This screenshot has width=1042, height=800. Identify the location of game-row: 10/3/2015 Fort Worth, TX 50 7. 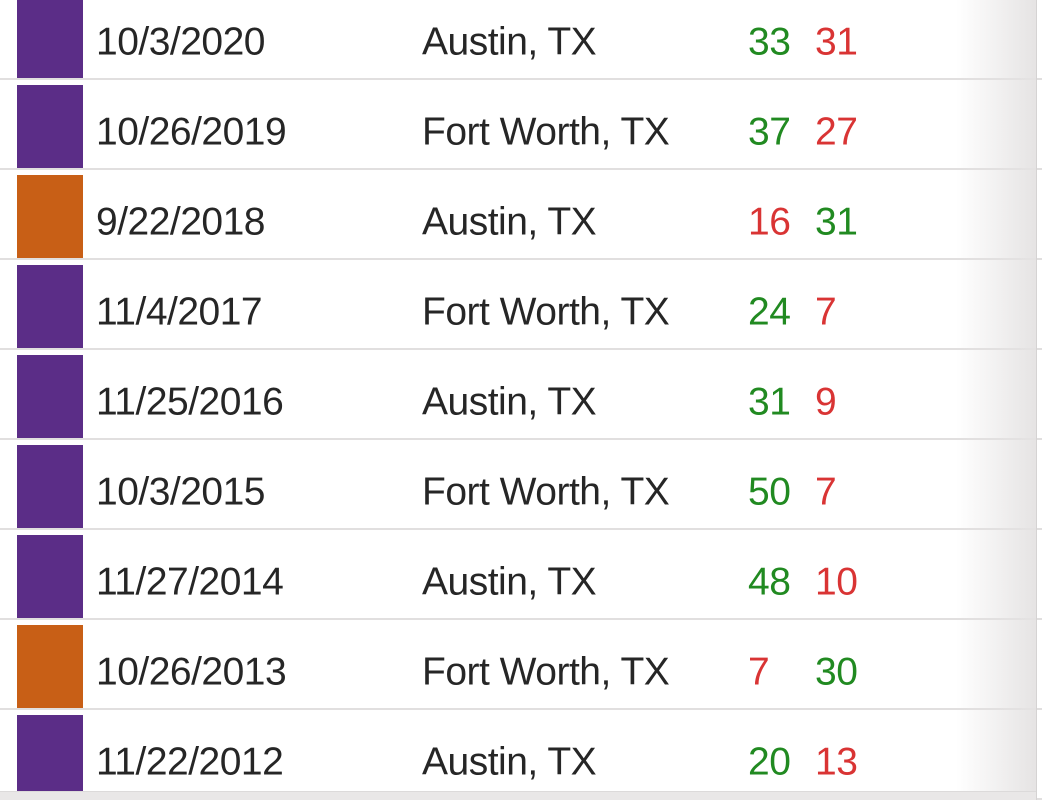
(521, 485).